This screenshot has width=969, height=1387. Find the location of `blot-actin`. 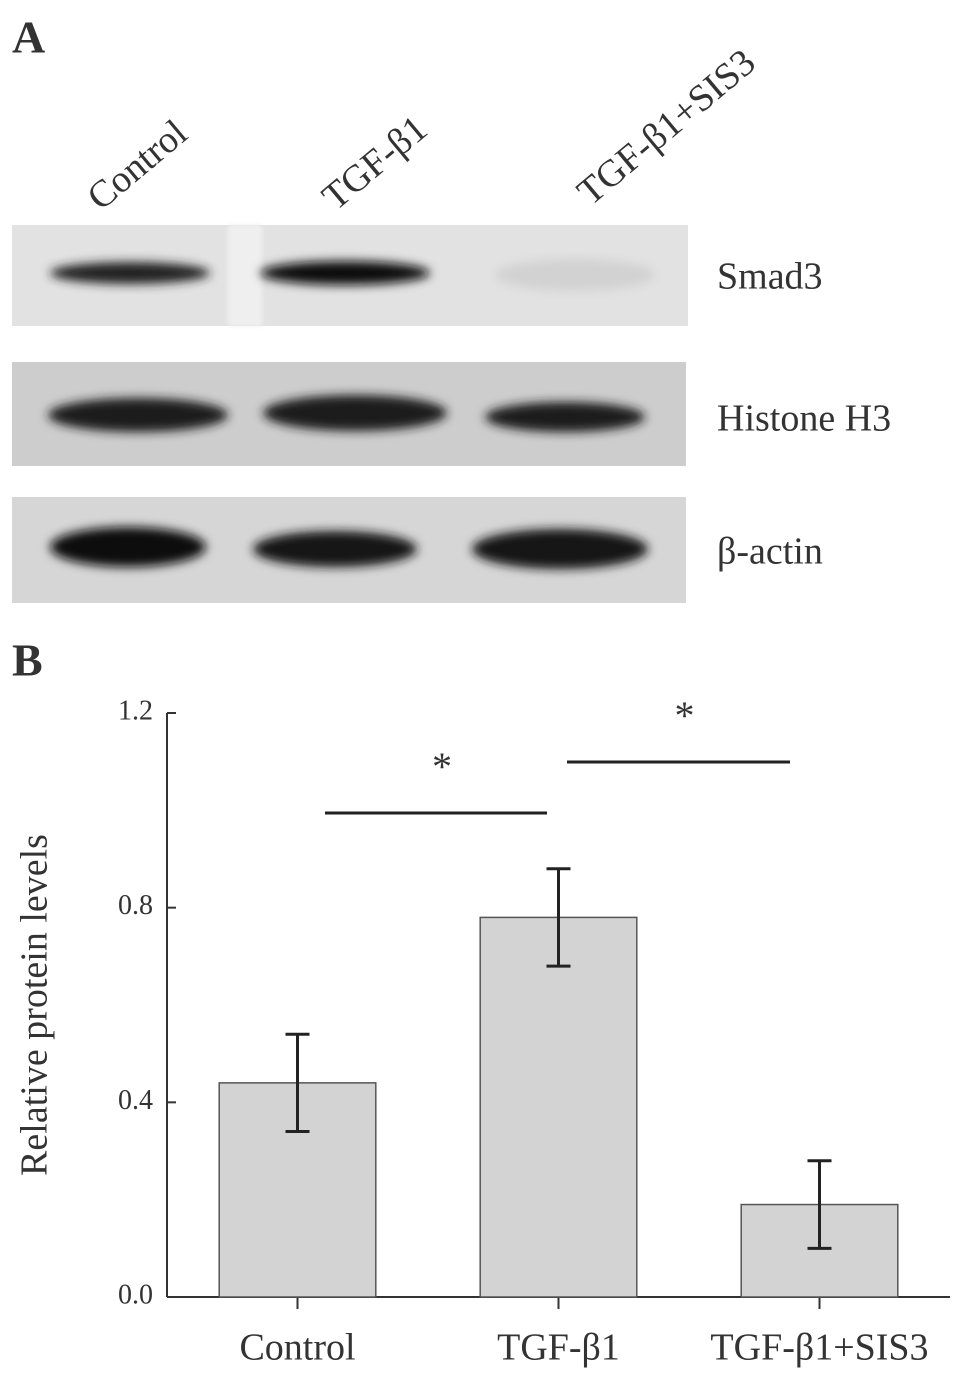

blot-actin is located at coordinates (349, 550).